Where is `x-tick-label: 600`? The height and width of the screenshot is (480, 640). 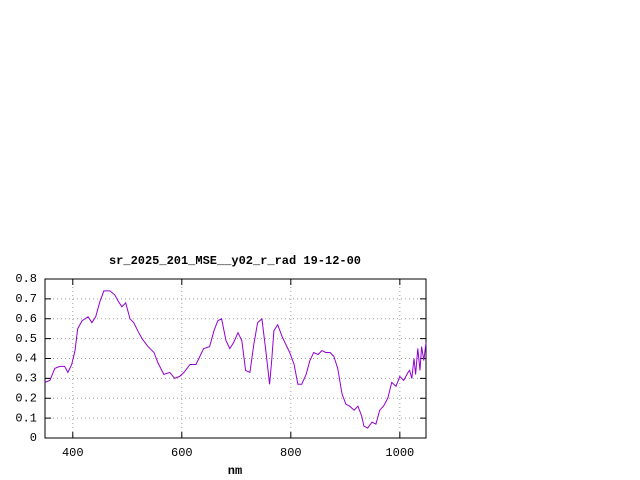
x-tick-label: 600 is located at coordinates (182, 453).